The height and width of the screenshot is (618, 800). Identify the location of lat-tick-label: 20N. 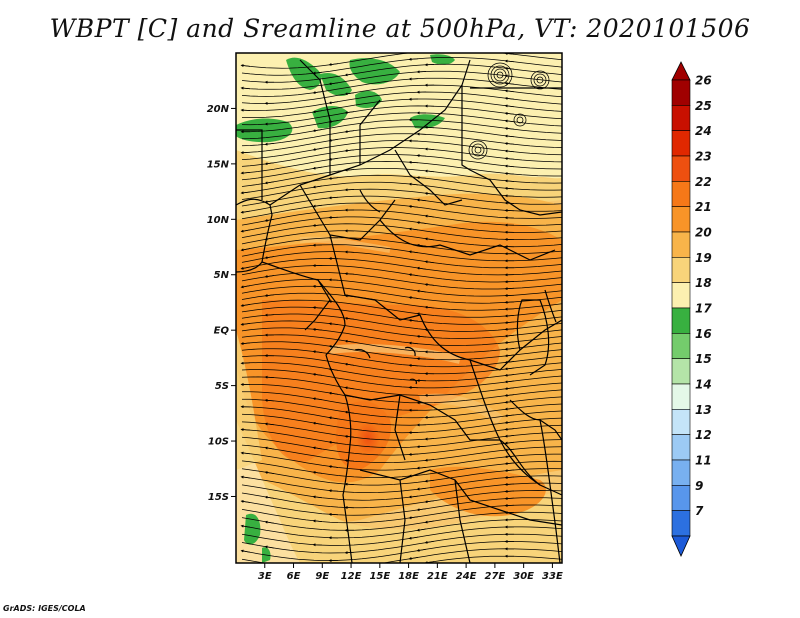
(218, 109).